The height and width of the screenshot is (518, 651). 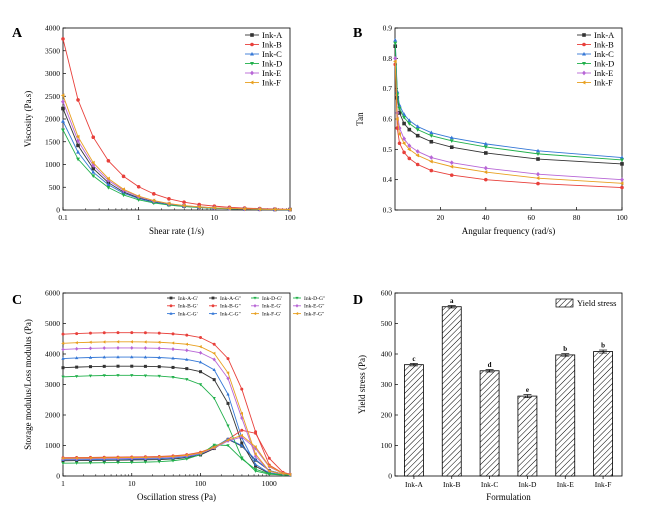 What do you see at coordinates (230, 299) in the screenshot?
I see `chart-c-legend-label: Ink-A-G''` at bounding box center [230, 299].